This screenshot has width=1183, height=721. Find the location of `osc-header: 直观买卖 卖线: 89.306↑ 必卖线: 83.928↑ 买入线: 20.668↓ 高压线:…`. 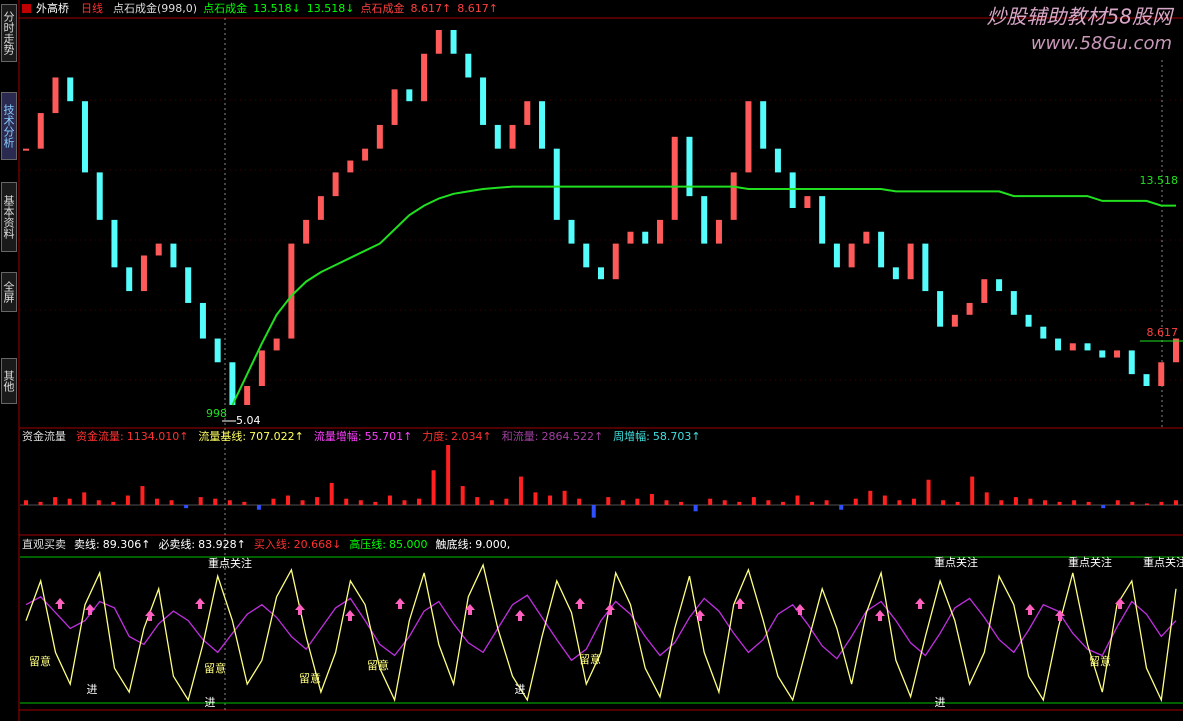

osc-header: 直观买卖 卖线: 89.306↑ 必卖线: 83.928↑ 买入线: 20.668↓ 高压线:… is located at coordinates (266, 544).